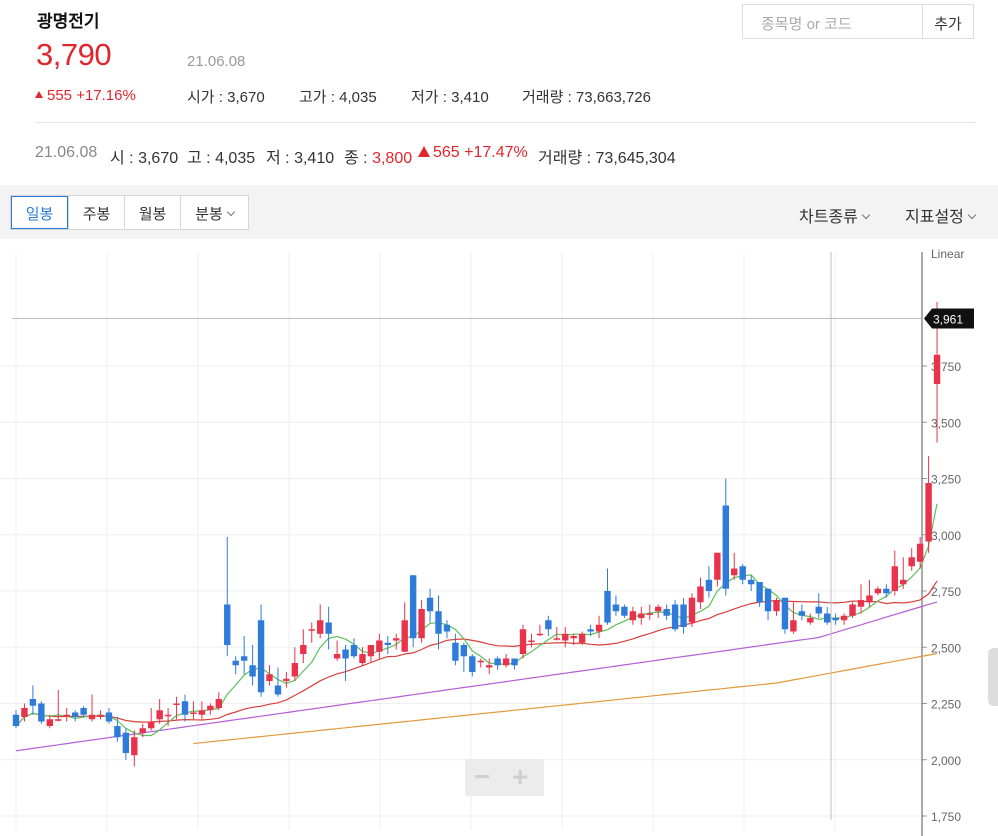 Image resolution: width=998 pixels, height=836 pixels. Describe the element at coordinates (424, 151) in the screenshot. I see `up-triangle-icon` at that location.